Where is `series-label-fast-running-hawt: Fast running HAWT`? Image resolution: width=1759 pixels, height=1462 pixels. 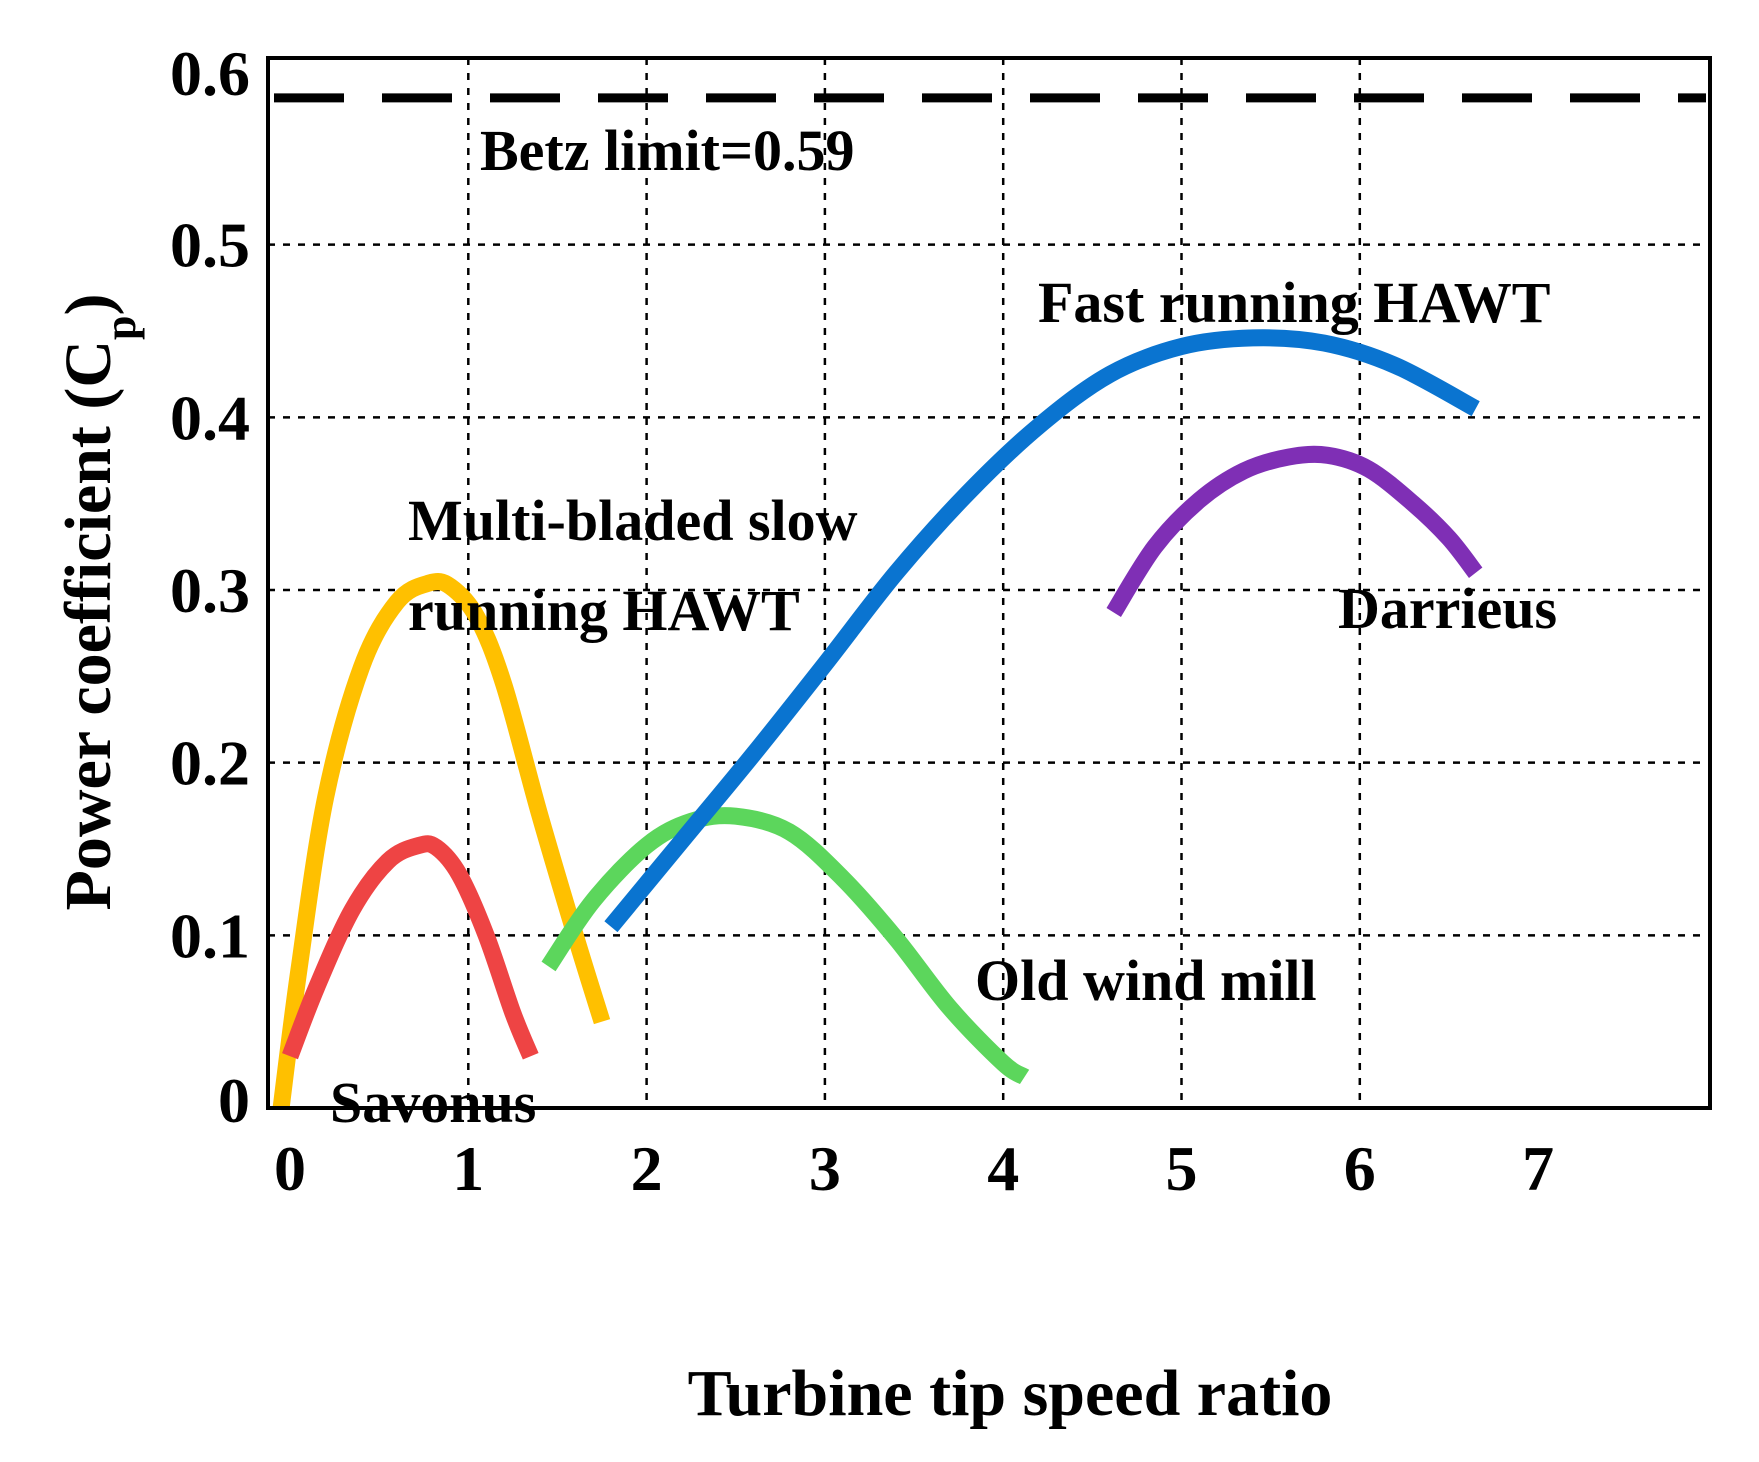 series-label-fast-running-hawt: Fast running HAWT is located at coordinates (1294, 302).